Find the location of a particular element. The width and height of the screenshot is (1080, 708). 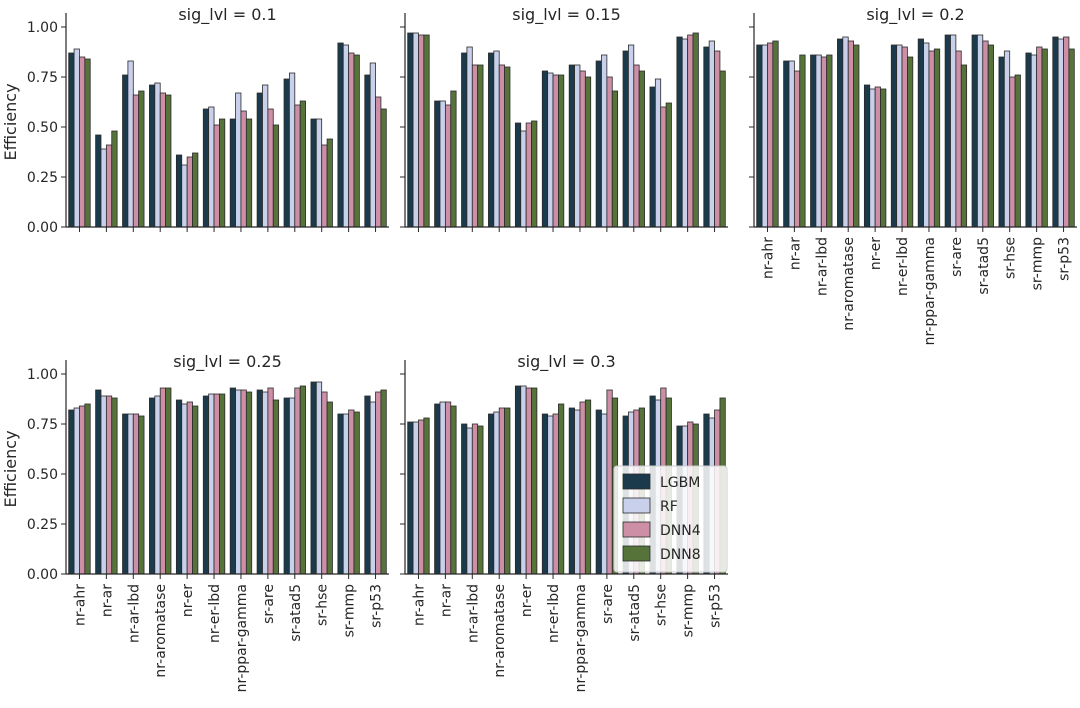

bar-dnn8-nr-ar is located at coordinates (802, 141).